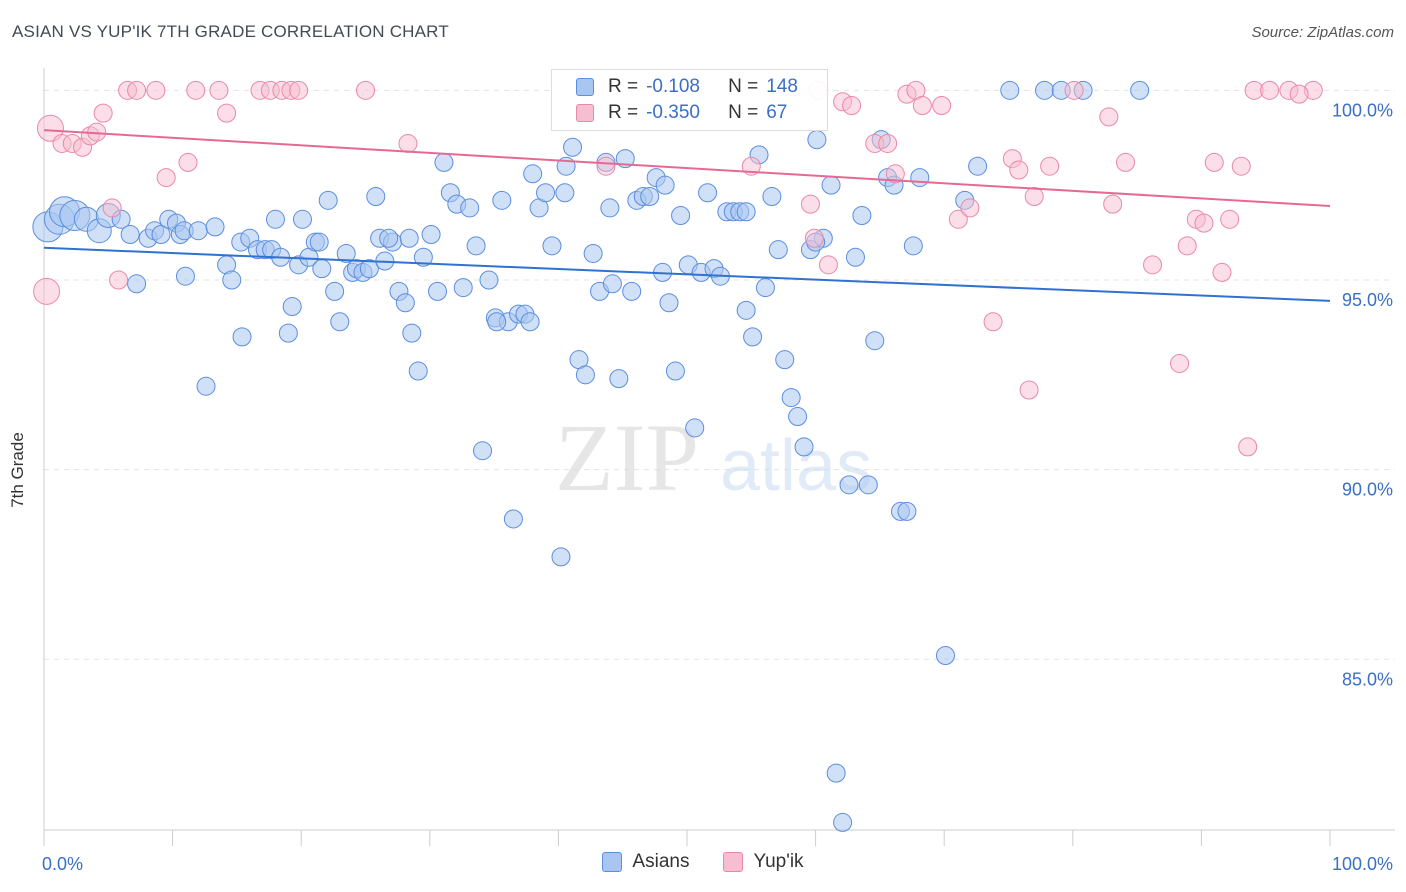  Describe the element at coordinates (645, 862) in the screenshot. I see `legend-item-asians: Asians` at that location.